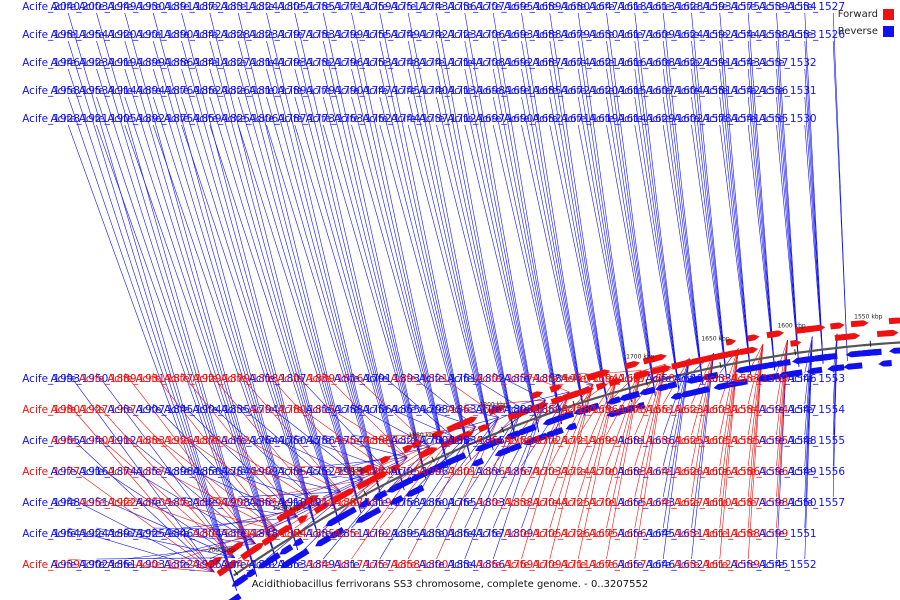 The height and width of the screenshot is (600, 900). Describe the element at coordinates (675, 534) in the screenshot. I see `gene-label: Acife_1631` at that location.